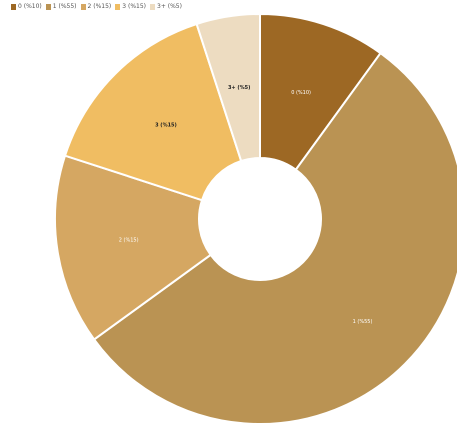 Image resolution: width=457 pixels, height=427 pixels. What do you see at coordinates (239, 88) in the screenshot?
I see `slice-label: 3+ (%5)` at bounding box center [239, 88].